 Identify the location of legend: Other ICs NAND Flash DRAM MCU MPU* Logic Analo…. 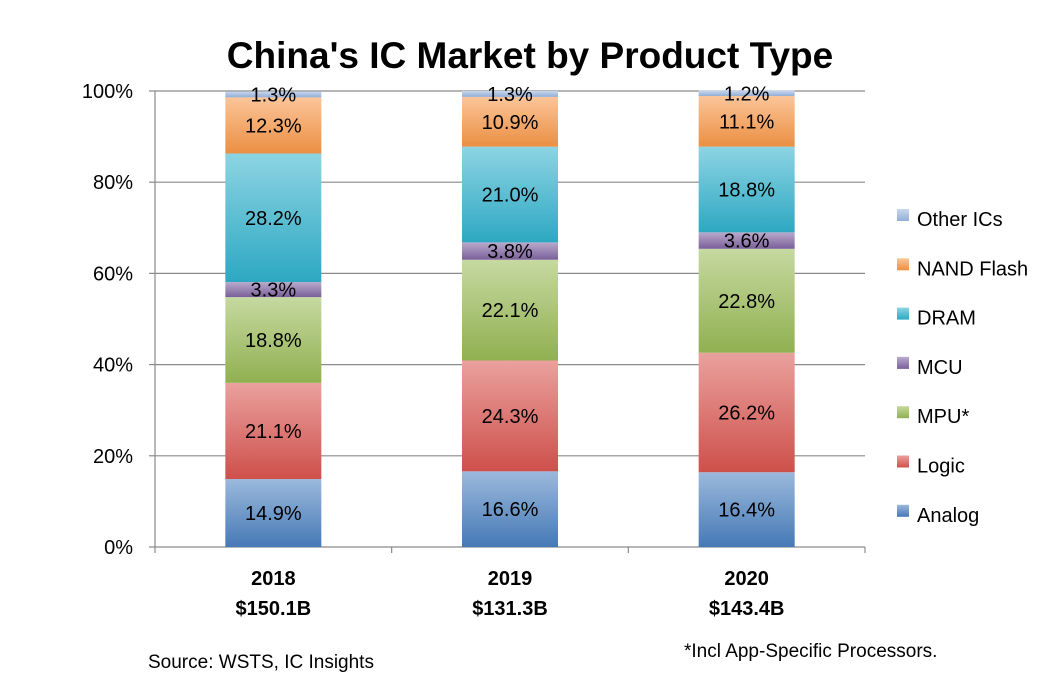
(962, 368).